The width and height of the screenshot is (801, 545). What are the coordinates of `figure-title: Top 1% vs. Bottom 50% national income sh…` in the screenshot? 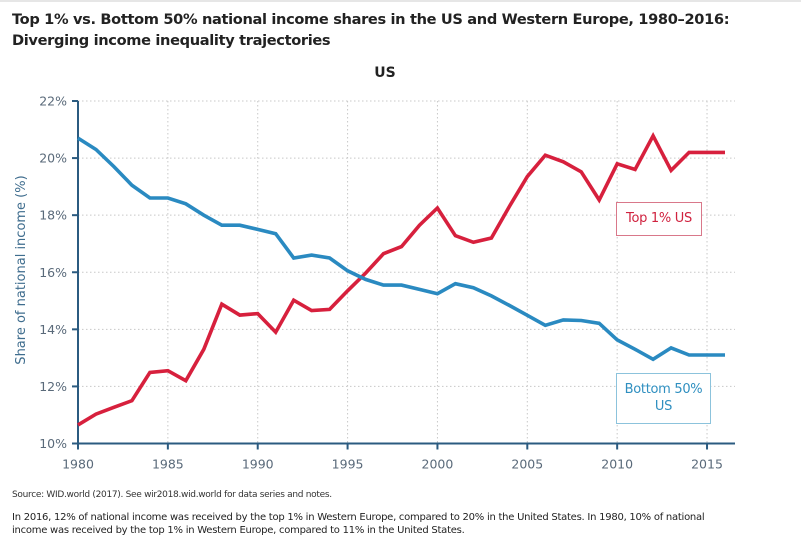 It's located at (402, 30).